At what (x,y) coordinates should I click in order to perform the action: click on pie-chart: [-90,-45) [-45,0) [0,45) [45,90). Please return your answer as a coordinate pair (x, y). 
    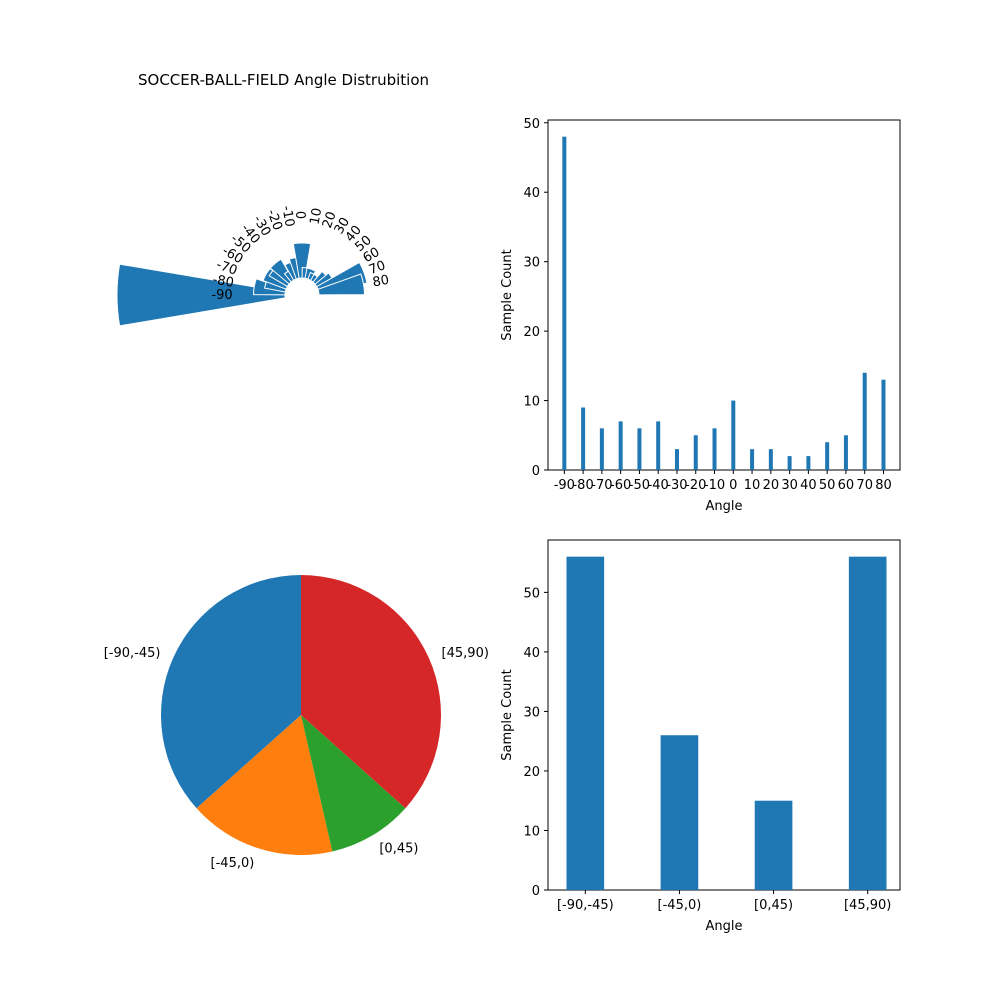
    Looking at the image, I should click on (296, 723).